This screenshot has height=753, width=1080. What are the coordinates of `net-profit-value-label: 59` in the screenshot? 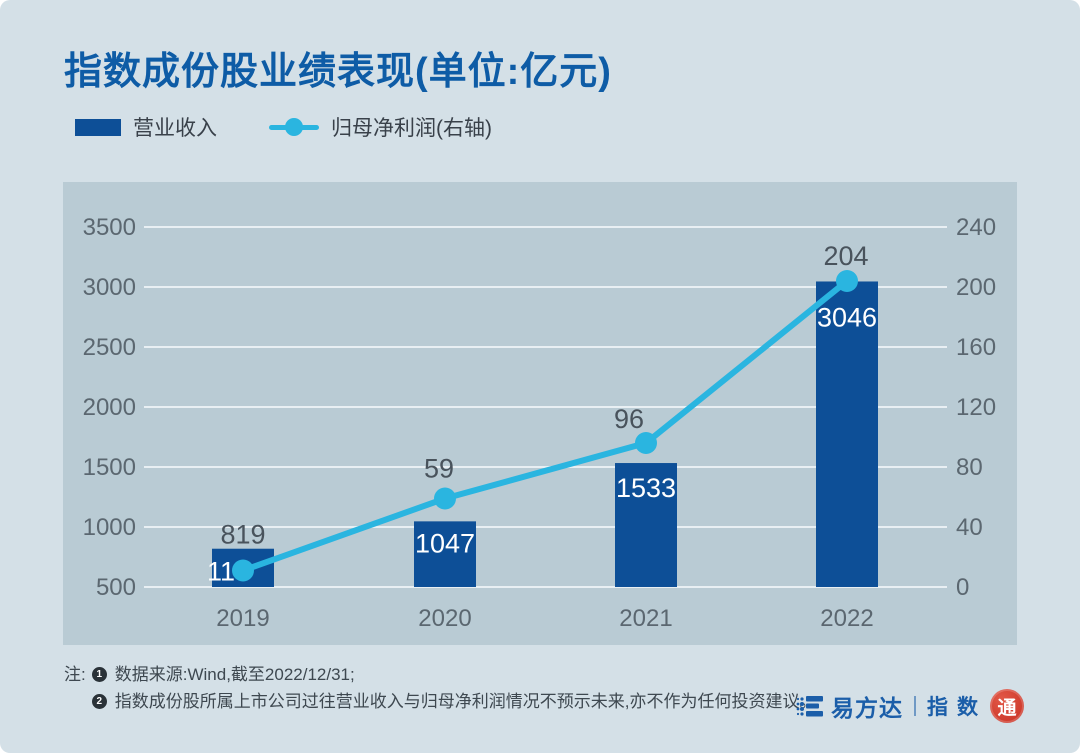 It's located at (439, 469).